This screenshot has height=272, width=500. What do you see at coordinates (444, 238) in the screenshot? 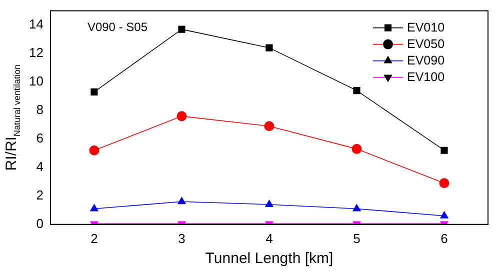
I see `x-tick-label: 6` at bounding box center [444, 238].